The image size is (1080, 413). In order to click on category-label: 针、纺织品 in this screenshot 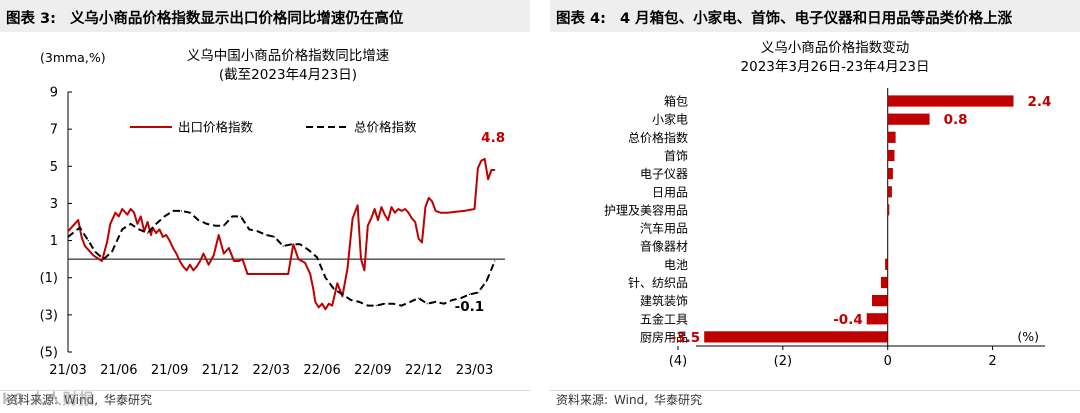, I will do `click(658, 282)`.